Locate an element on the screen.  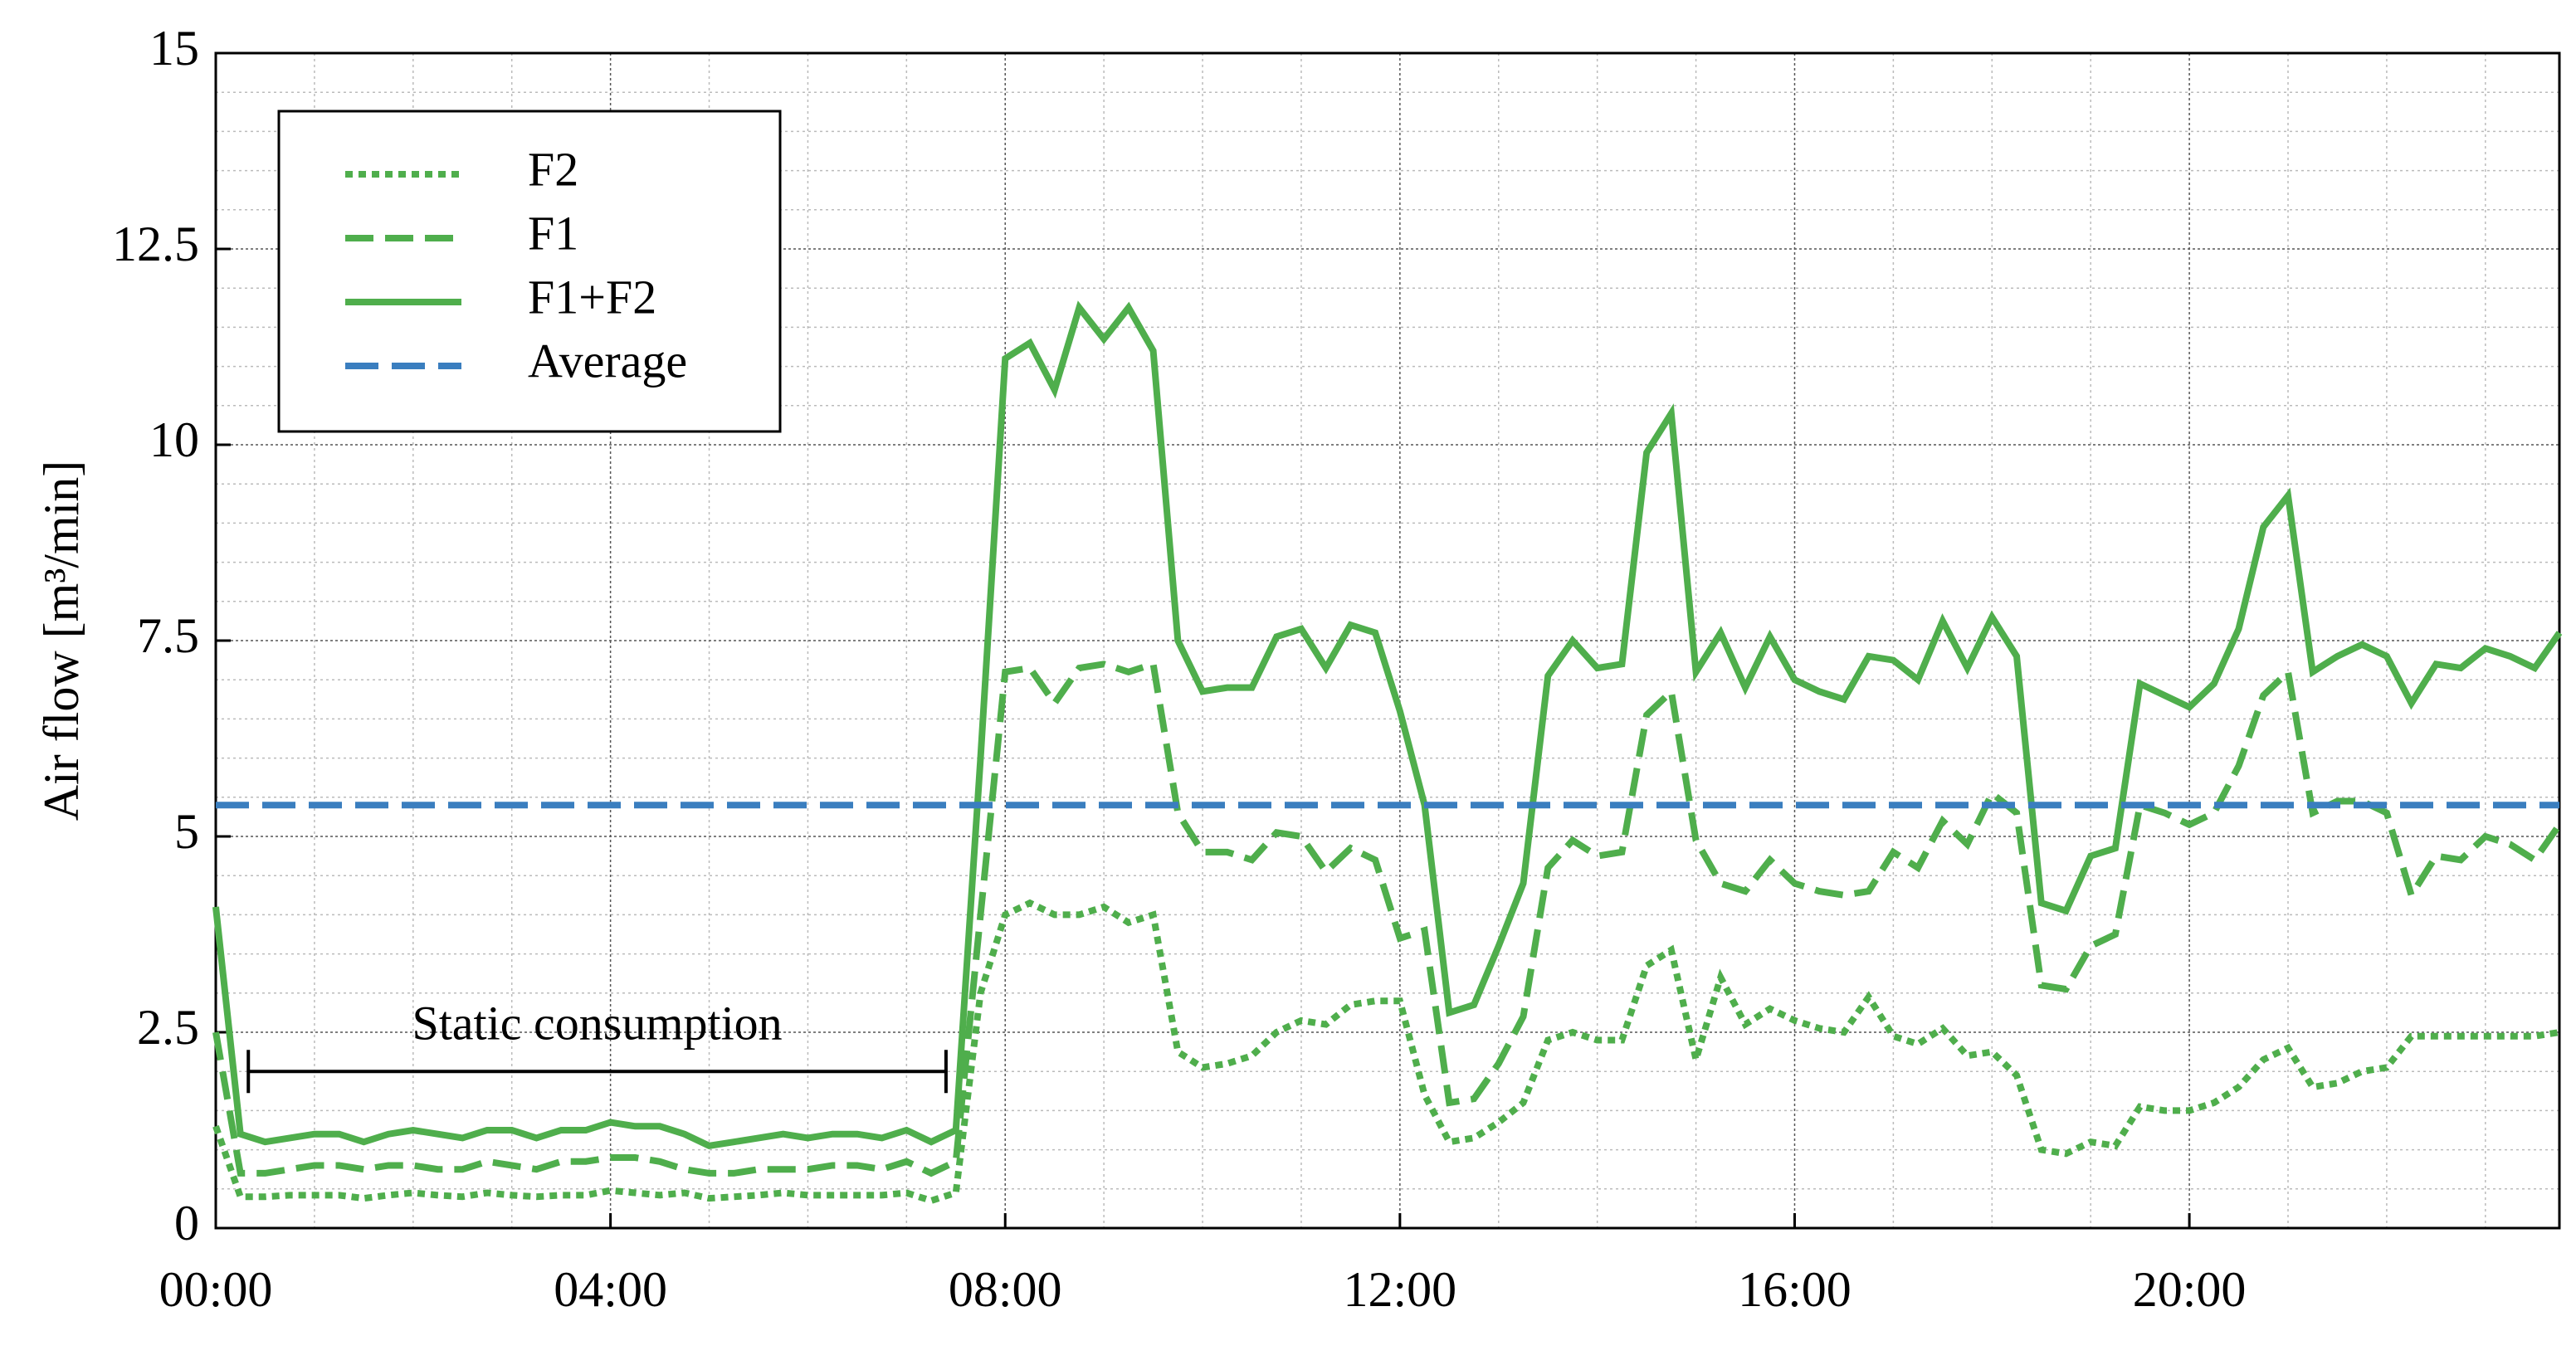
y-tick-label: 15 is located at coordinates (174, 48).